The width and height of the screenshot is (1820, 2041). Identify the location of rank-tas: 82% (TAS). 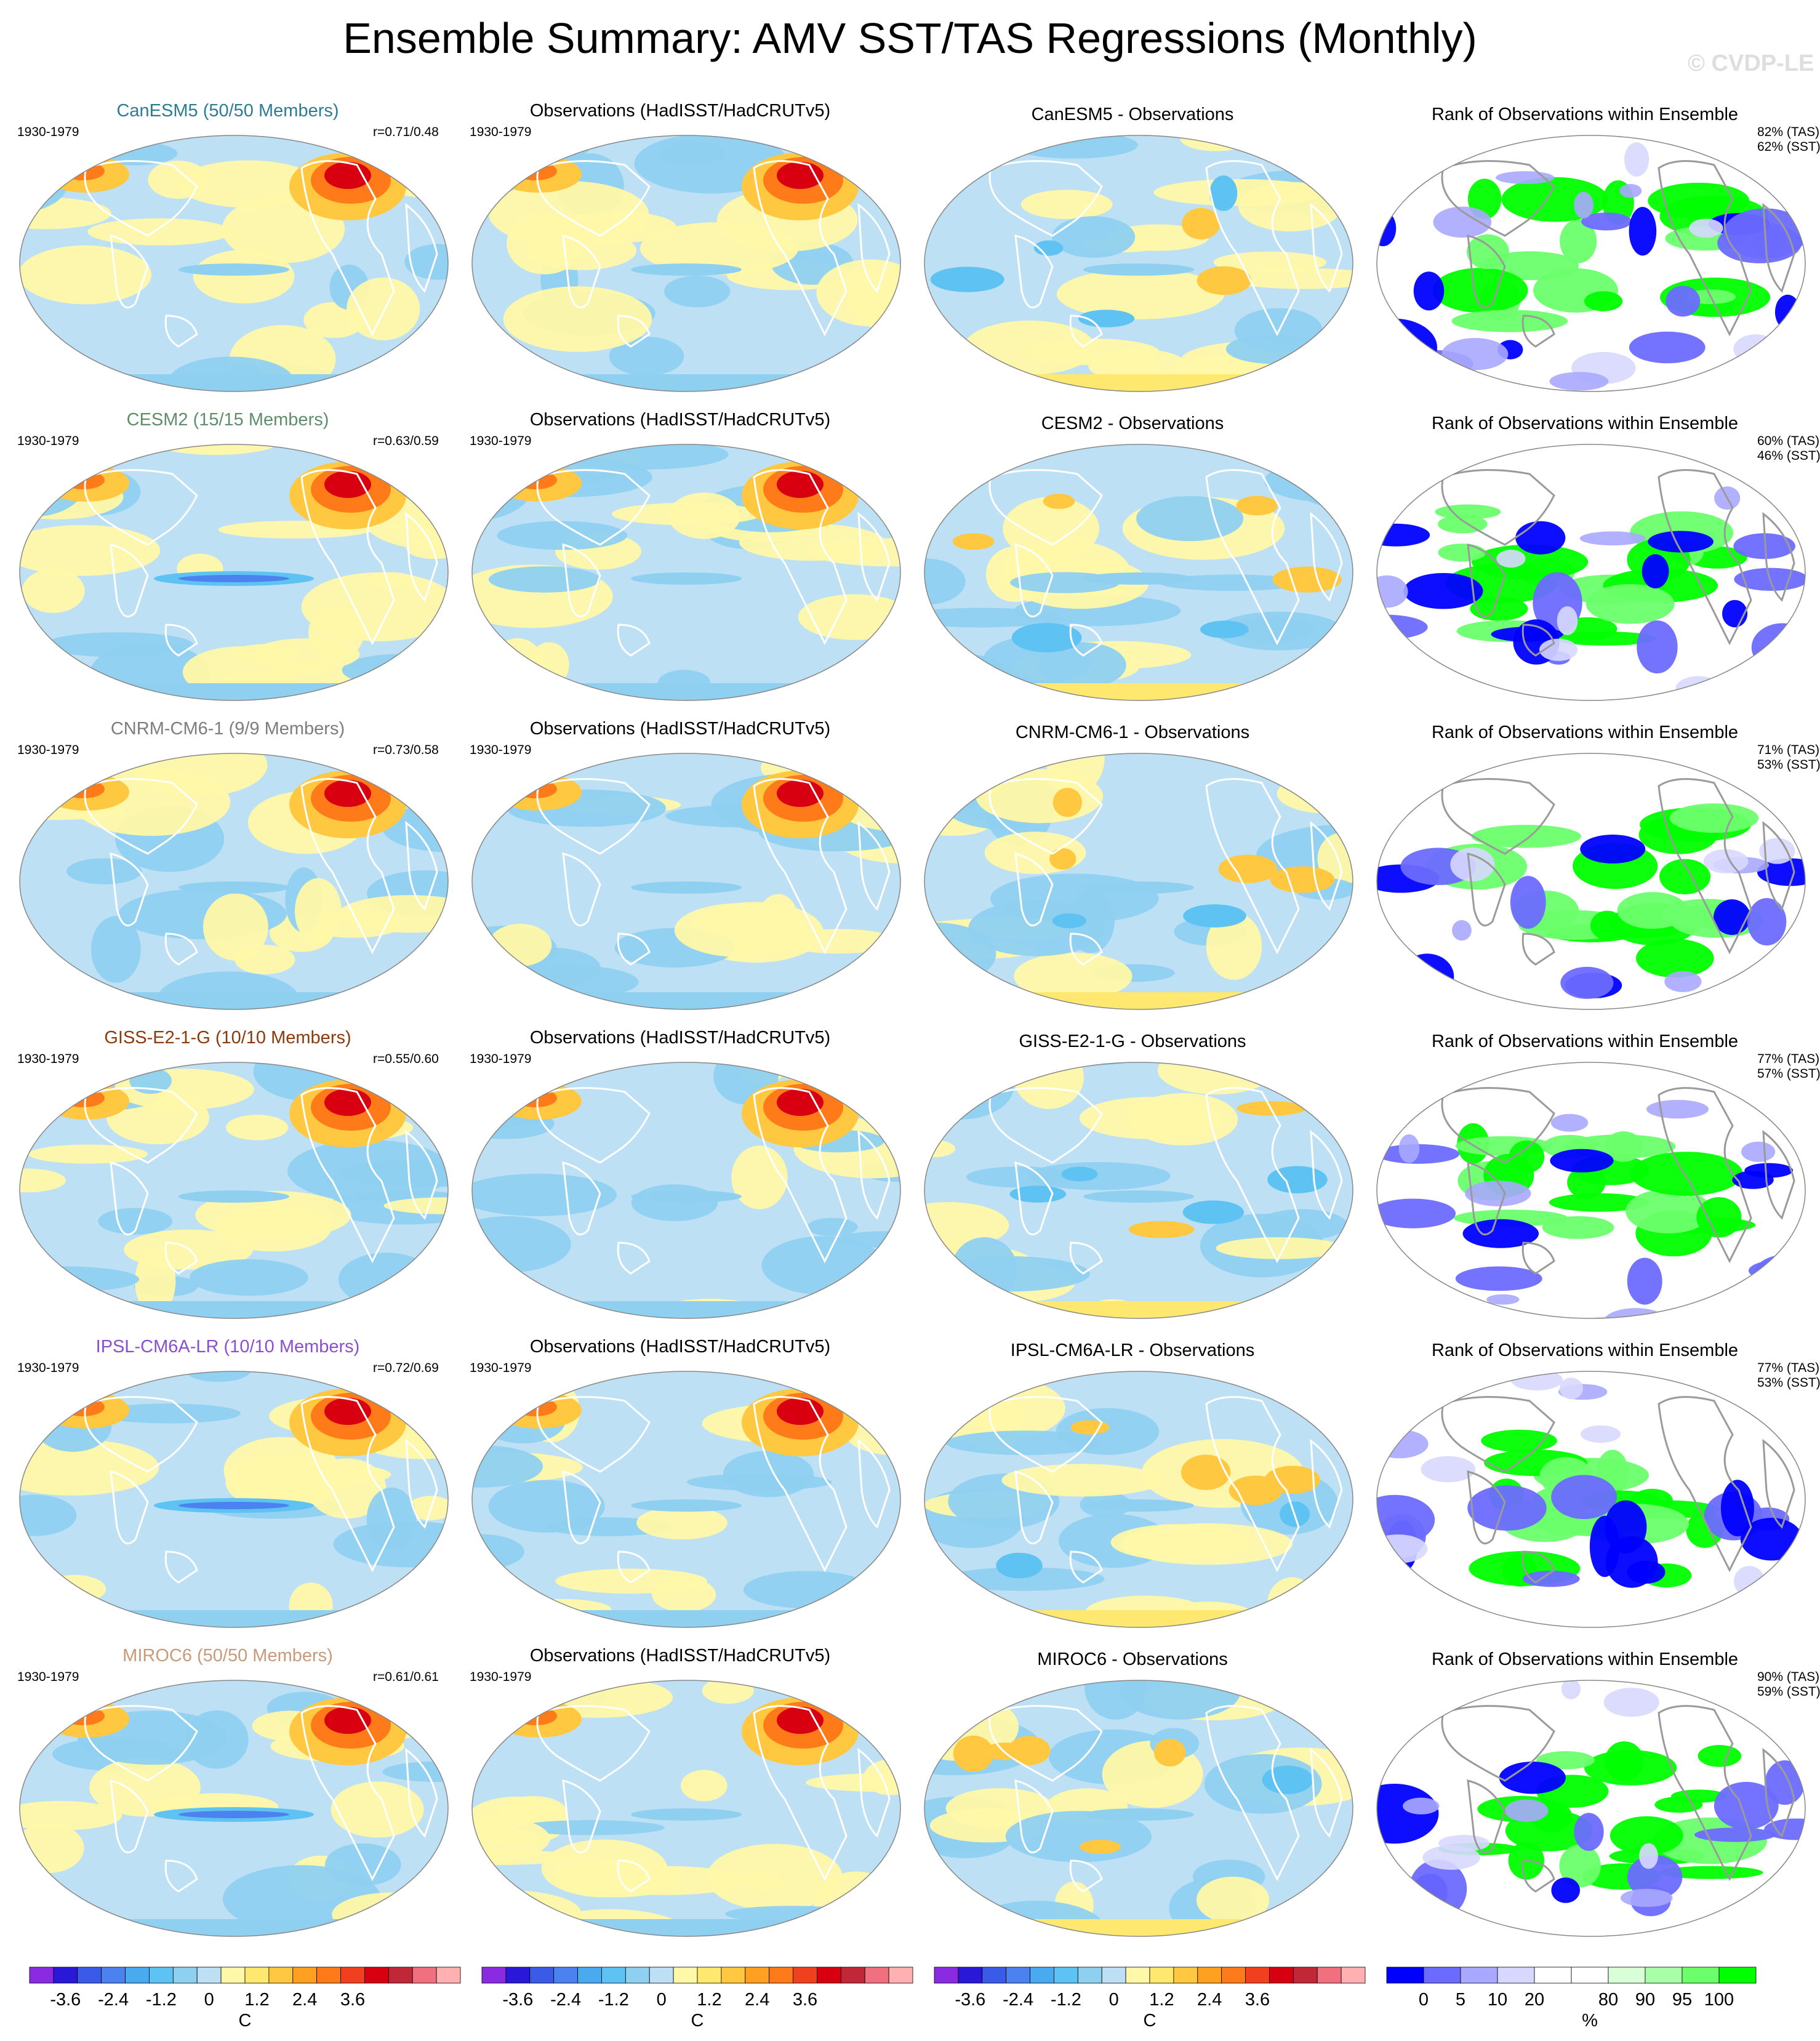
(1788, 132).